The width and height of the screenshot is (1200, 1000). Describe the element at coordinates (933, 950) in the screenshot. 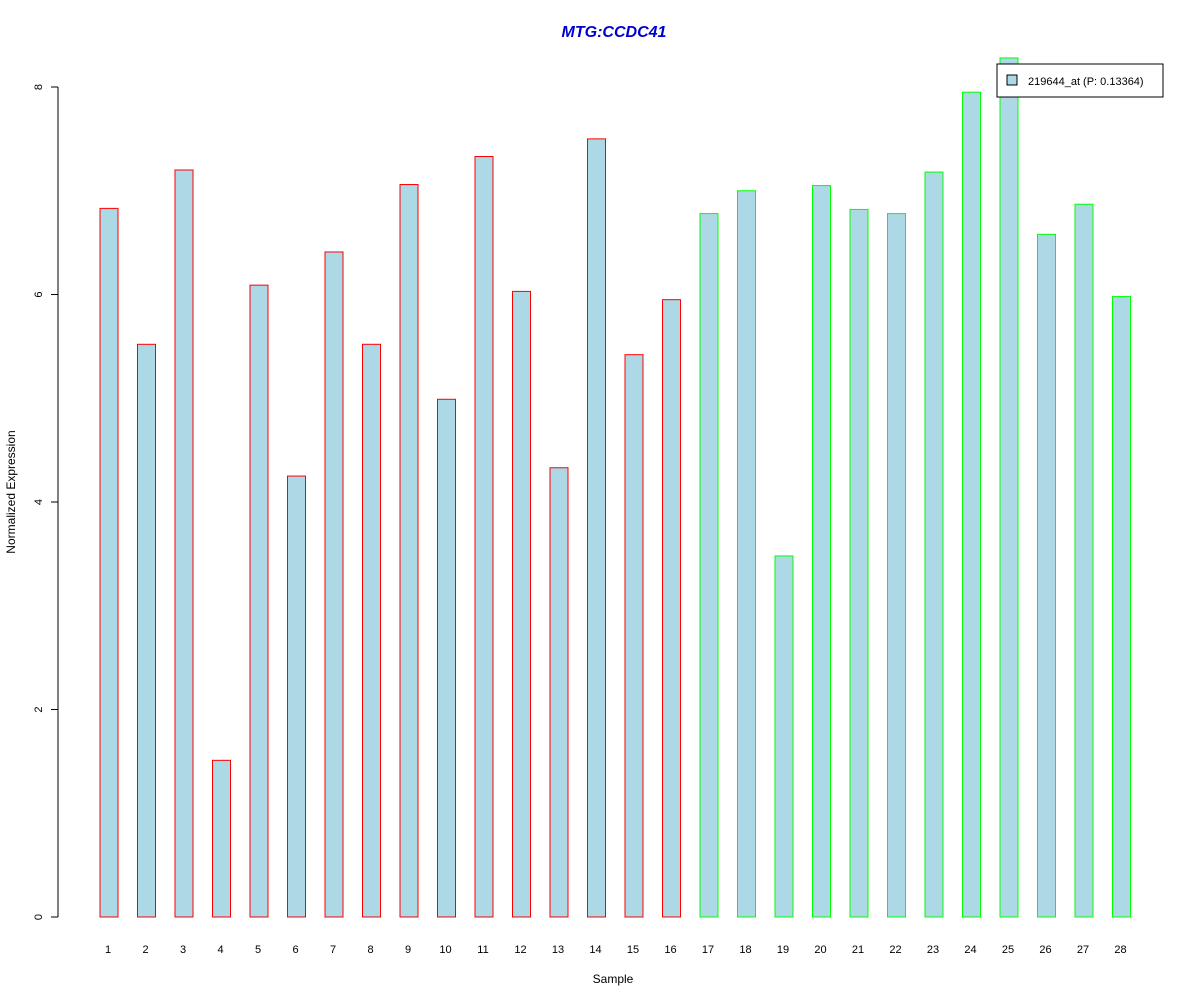

I see `x-tick-label: 23` at that location.